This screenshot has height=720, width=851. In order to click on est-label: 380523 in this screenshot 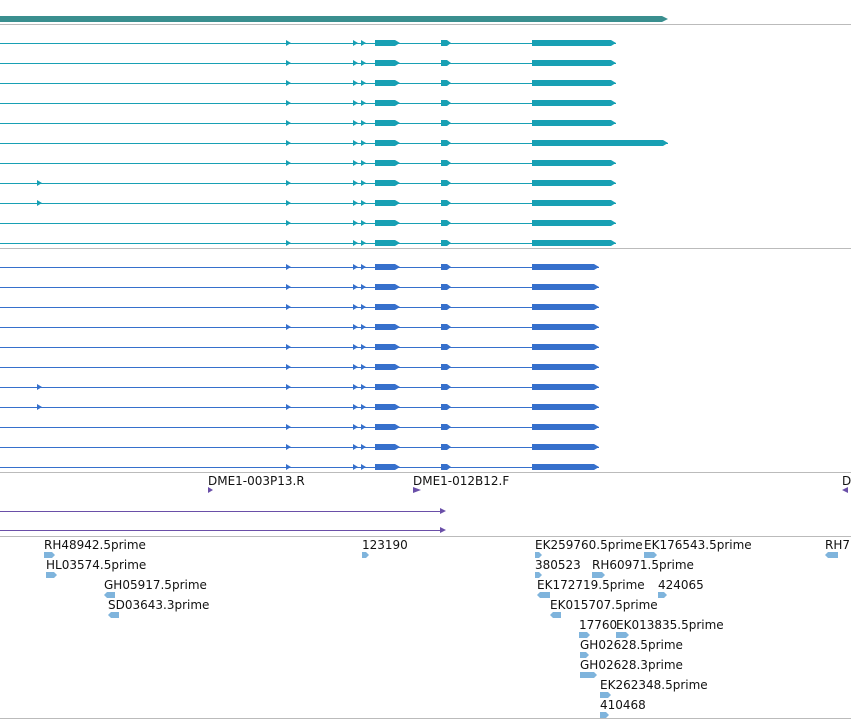, I will do `click(558, 565)`.